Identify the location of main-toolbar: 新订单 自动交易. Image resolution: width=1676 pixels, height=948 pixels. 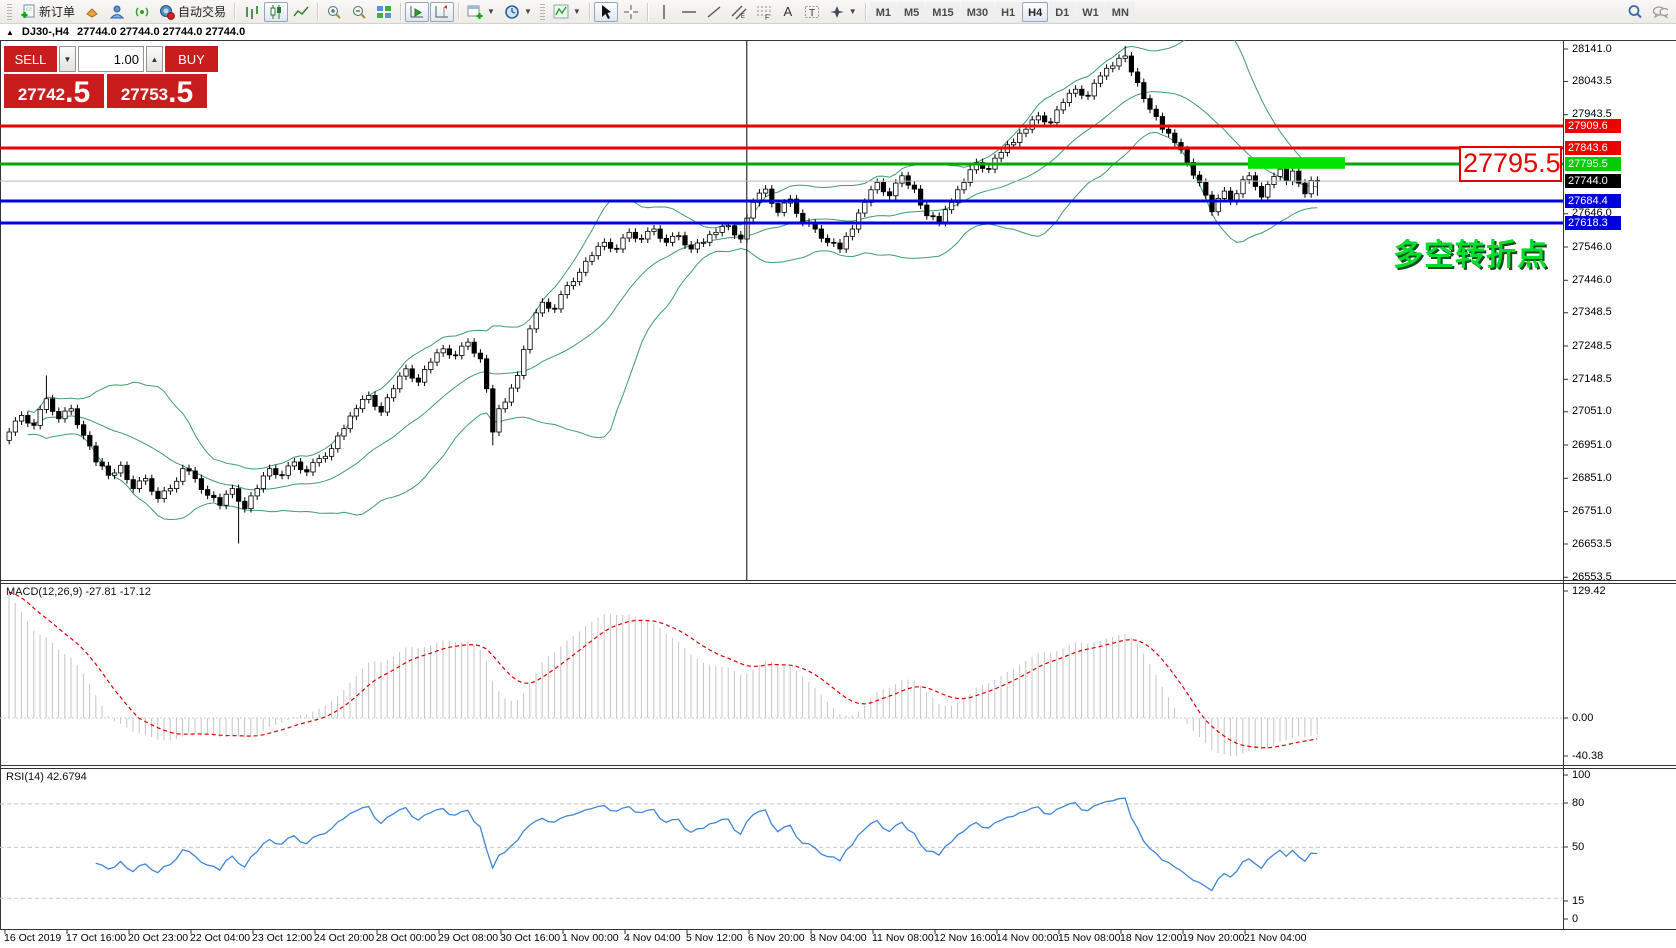
(838, 12).